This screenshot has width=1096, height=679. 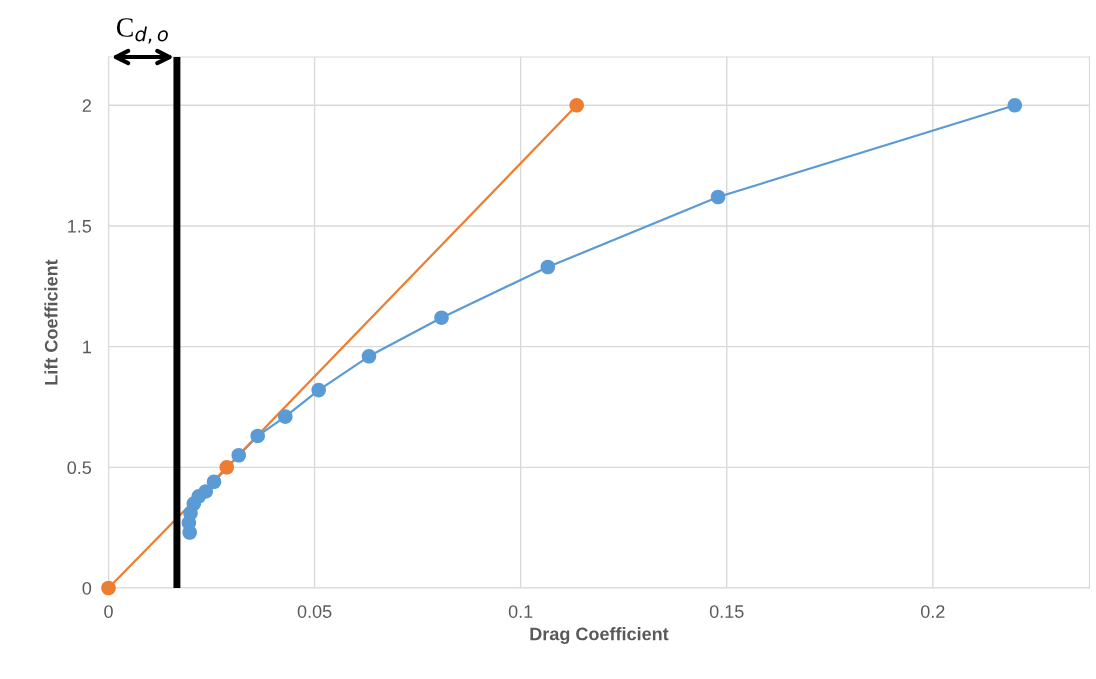 I want to click on y-tick-label: 1.5, so click(x=80, y=226).